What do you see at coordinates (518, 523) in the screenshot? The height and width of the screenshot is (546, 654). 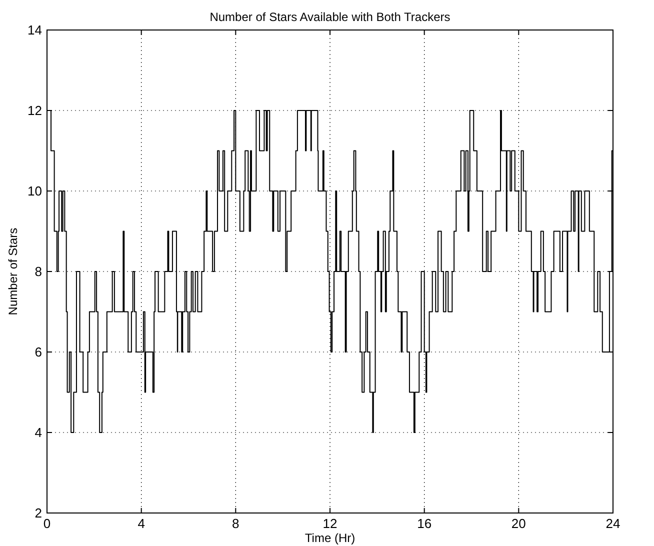 I see `x-tick-label: 20` at bounding box center [518, 523].